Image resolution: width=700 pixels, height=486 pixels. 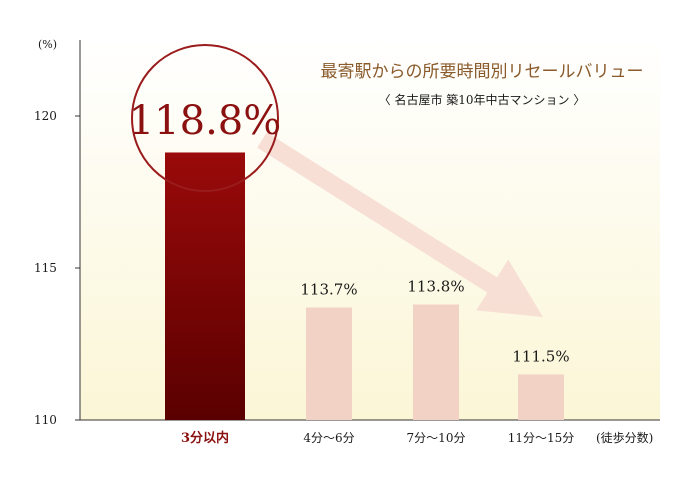 I want to click on chart-subtitle: 〈 名古屋市 築10年中古マンション 〉, so click(x=482, y=99).